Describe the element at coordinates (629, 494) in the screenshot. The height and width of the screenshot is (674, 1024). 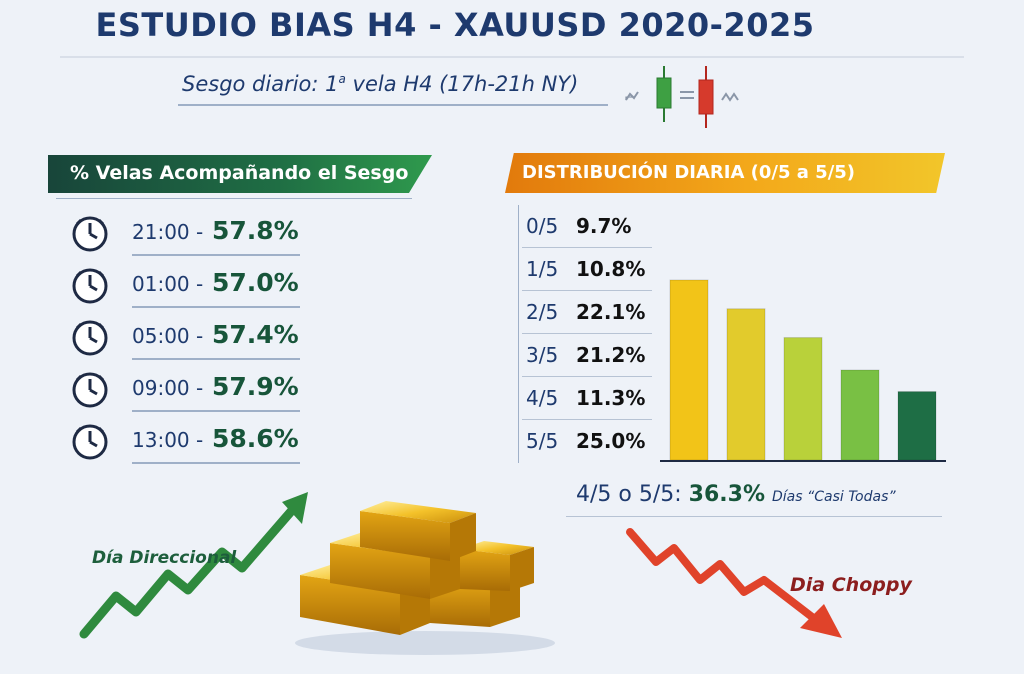
I see `summary-label: 4/5 o 5/5:` at that location.